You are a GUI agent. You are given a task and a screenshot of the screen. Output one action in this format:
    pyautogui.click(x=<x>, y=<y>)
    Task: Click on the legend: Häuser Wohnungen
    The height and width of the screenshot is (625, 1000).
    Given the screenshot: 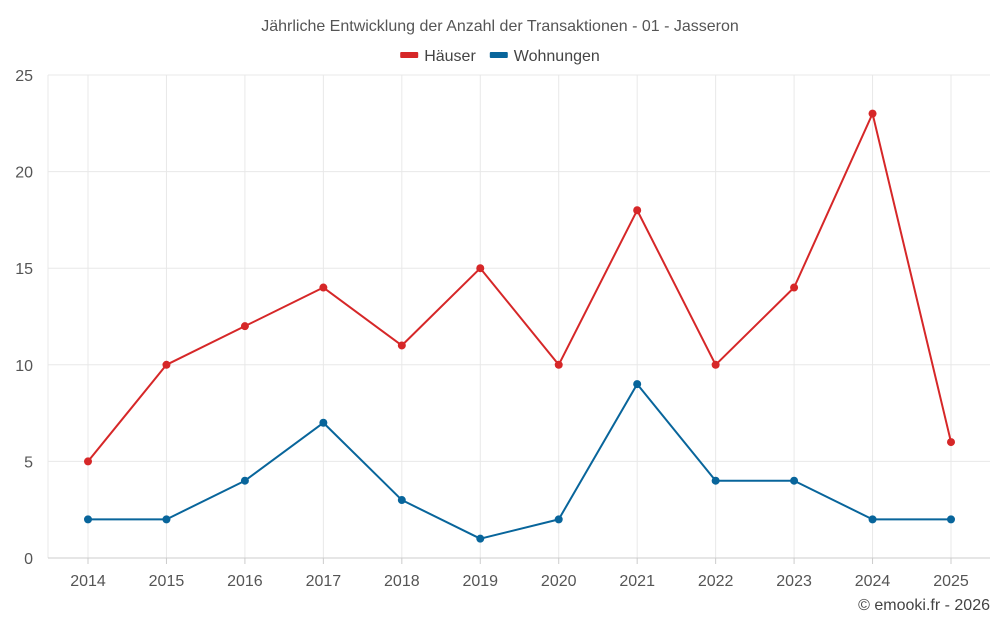 What is the action you would take?
    pyautogui.click(x=500, y=56)
    